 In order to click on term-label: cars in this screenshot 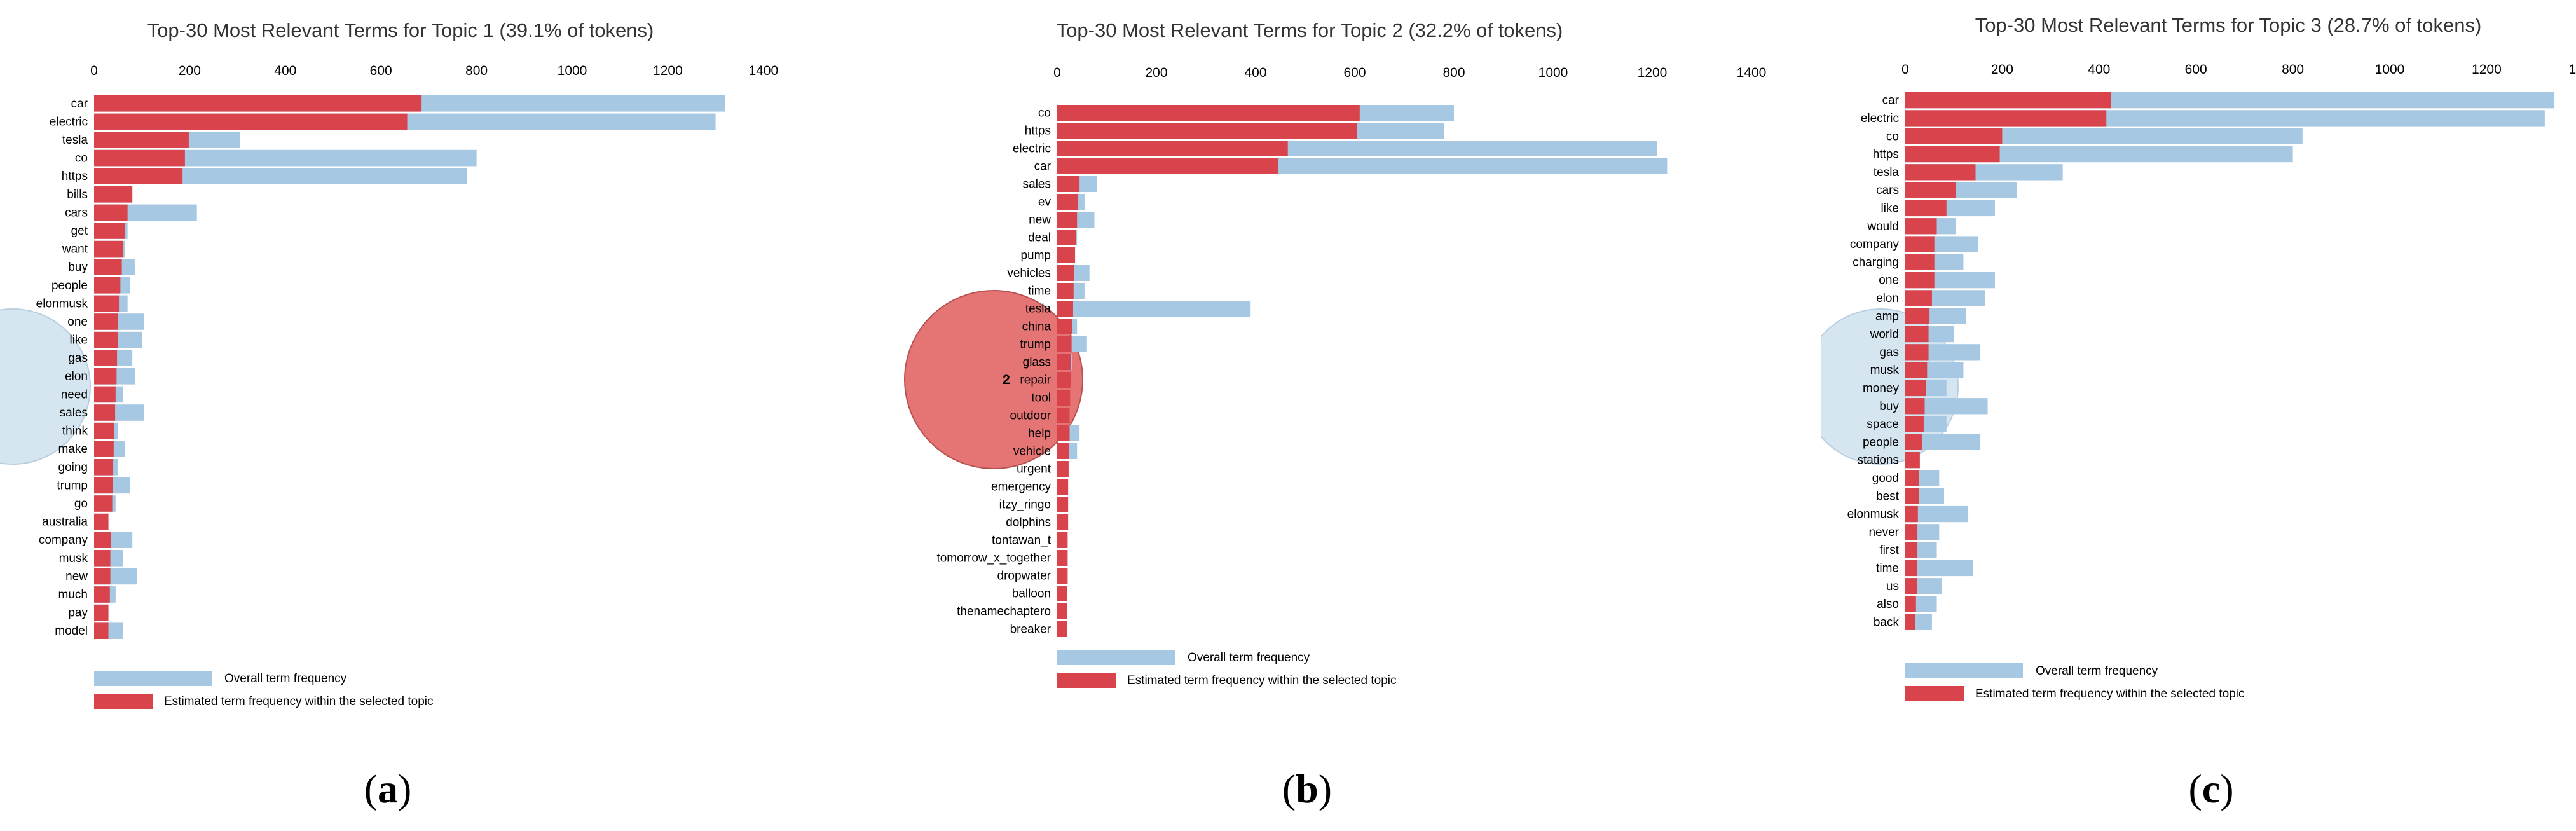, I will do `click(76, 213)`.